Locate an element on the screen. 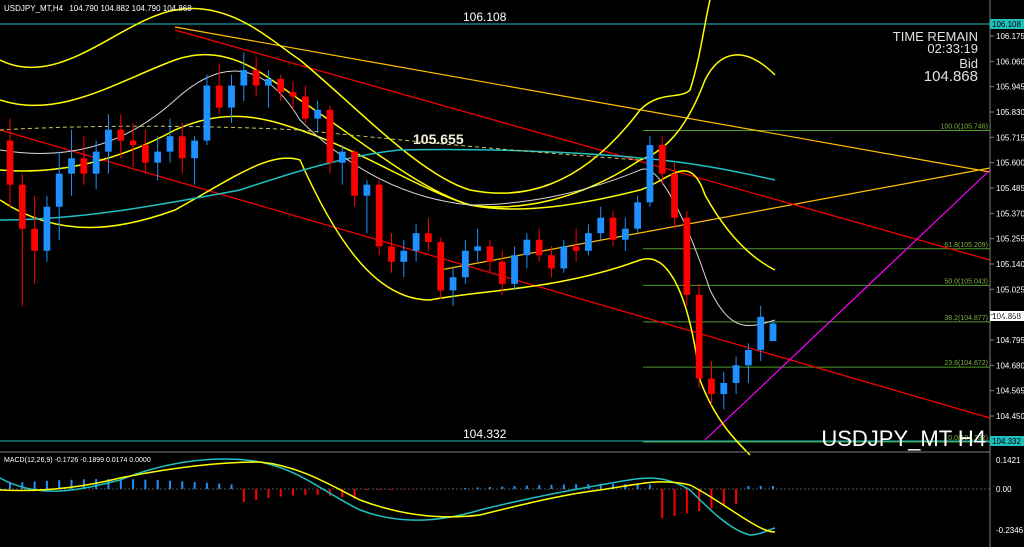 The width and height of the screenshot is (1024, 547). price-tick-label: 104.565 is located at coordinates (1010, 391).